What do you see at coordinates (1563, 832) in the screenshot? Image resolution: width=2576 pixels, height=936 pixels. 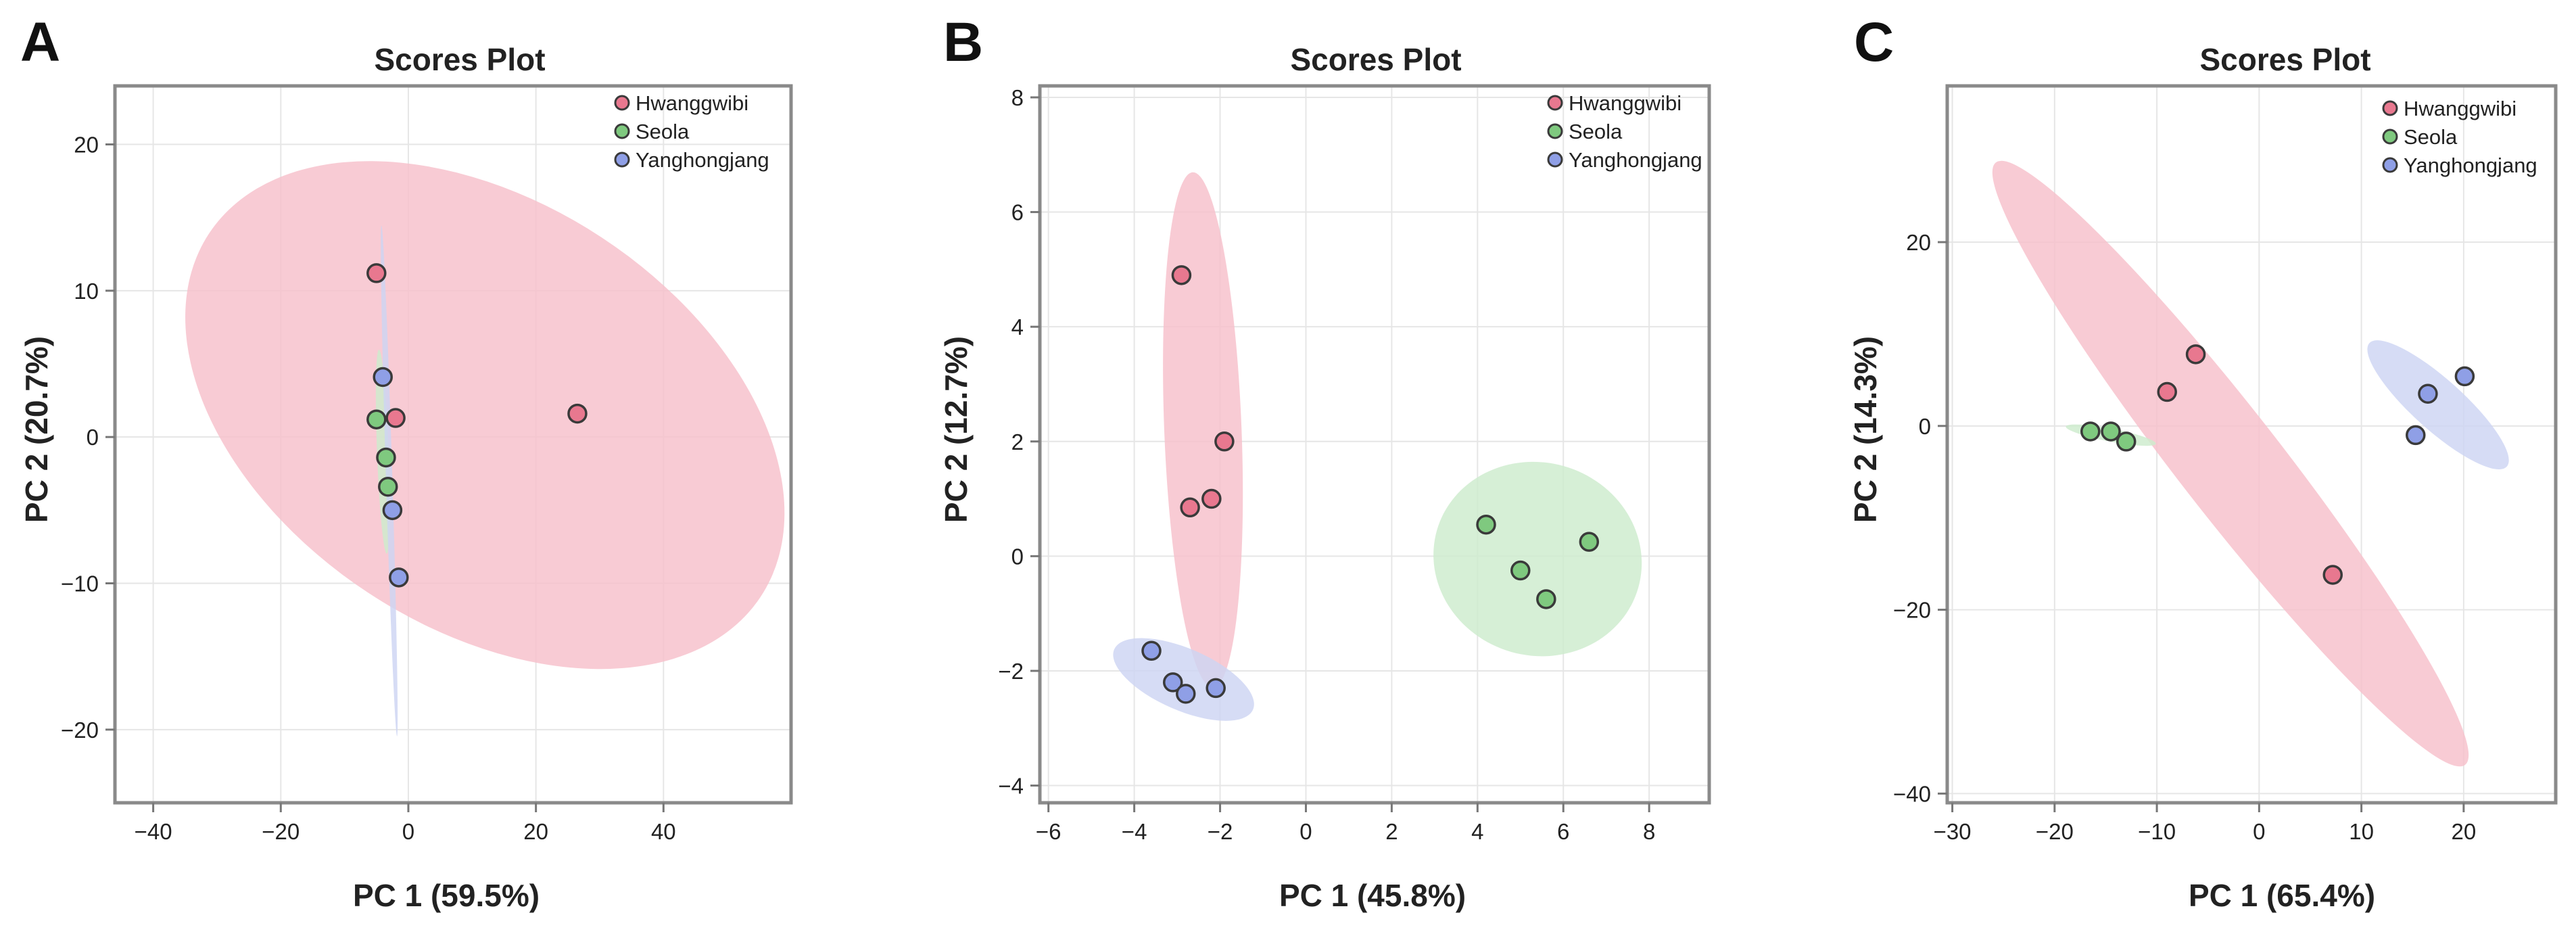 I see `x-tick-label-b: 6` at bounding box center [1563, 832].